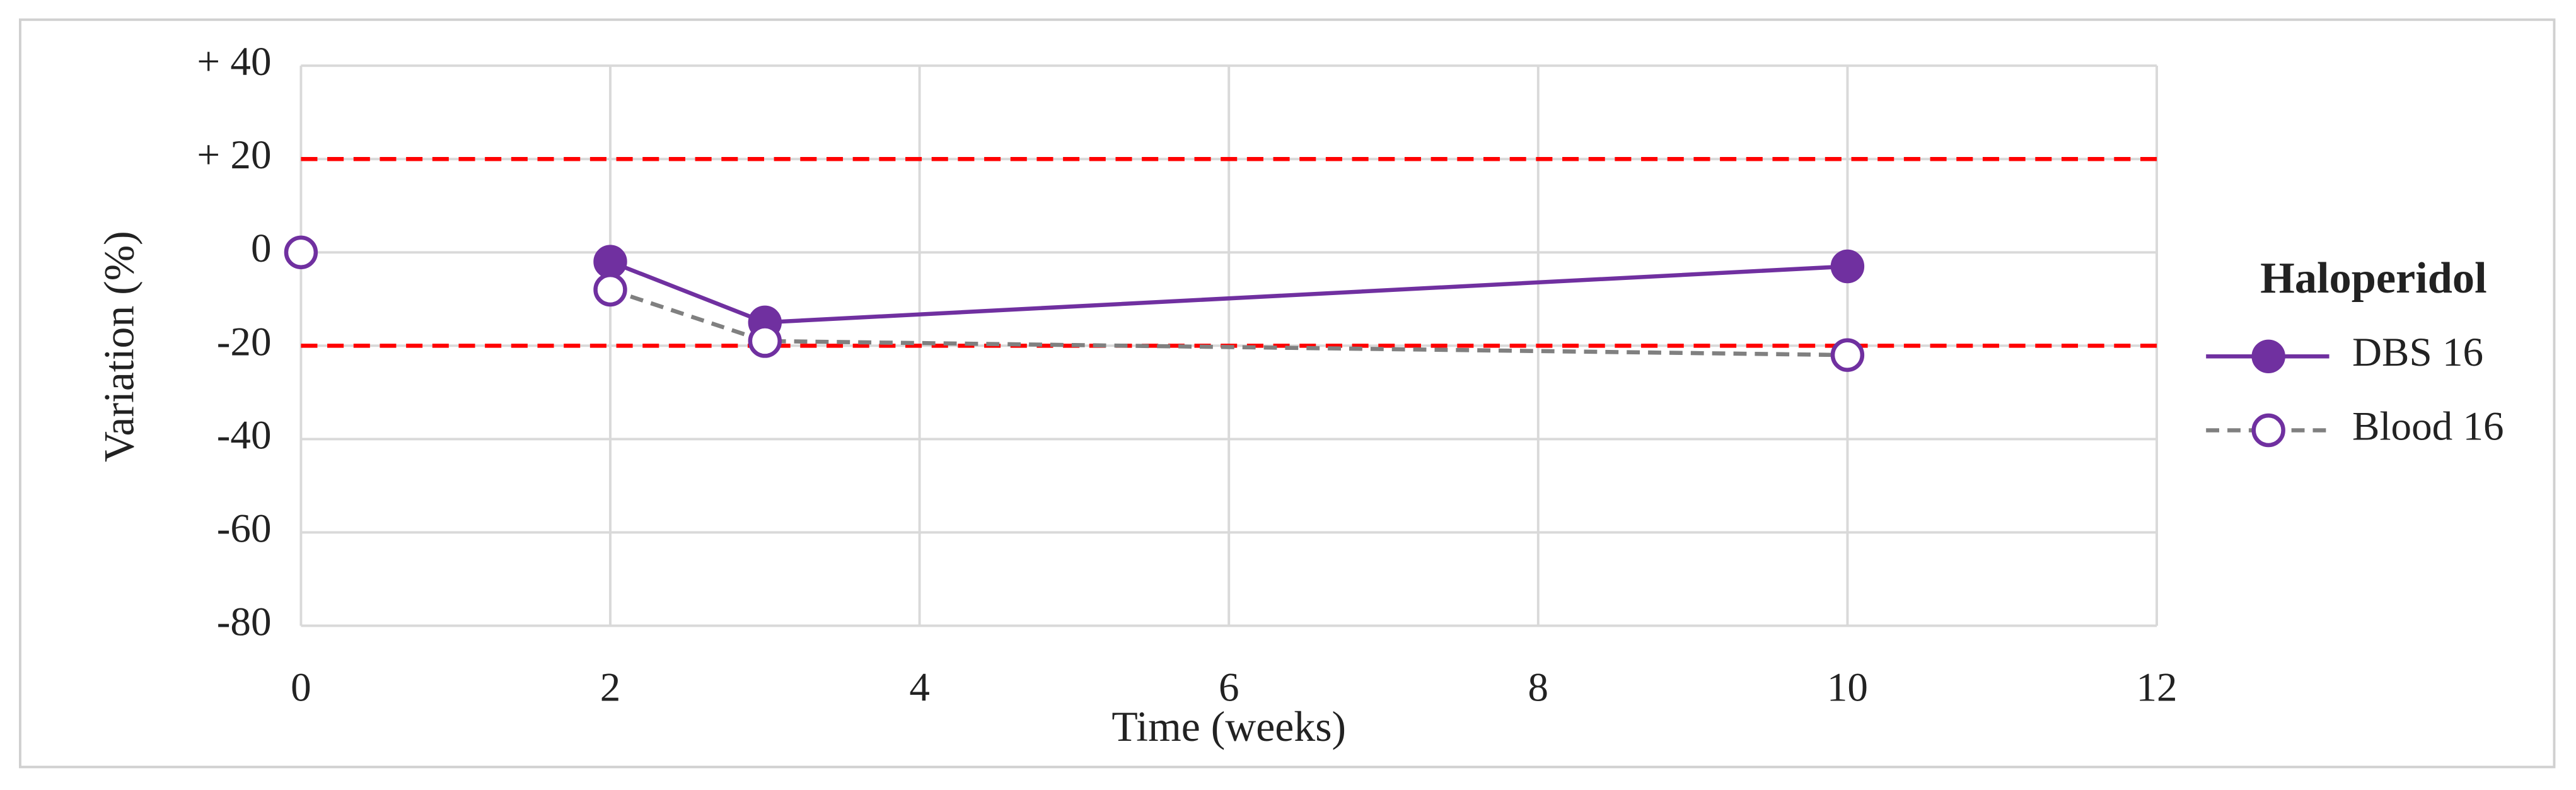  Describe the element at coordinates (301, 688) in the screenshot. I see `x-tick-label: 0` at that location.